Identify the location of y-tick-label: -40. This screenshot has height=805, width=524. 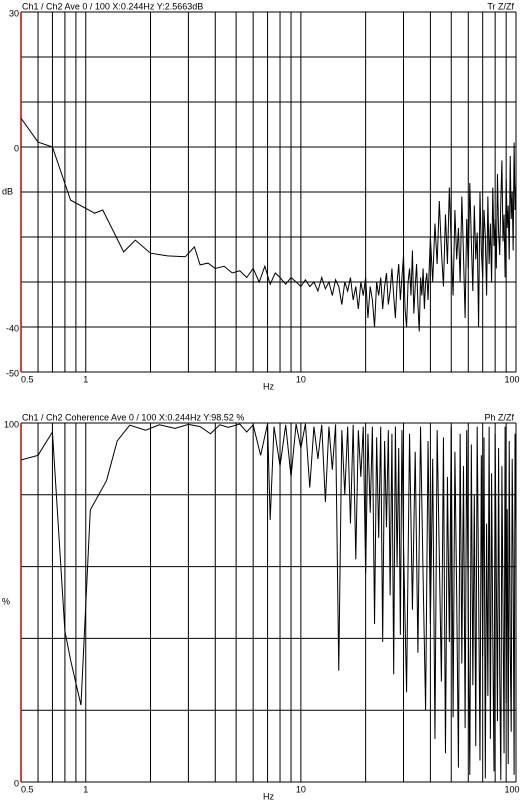
(12, 328).